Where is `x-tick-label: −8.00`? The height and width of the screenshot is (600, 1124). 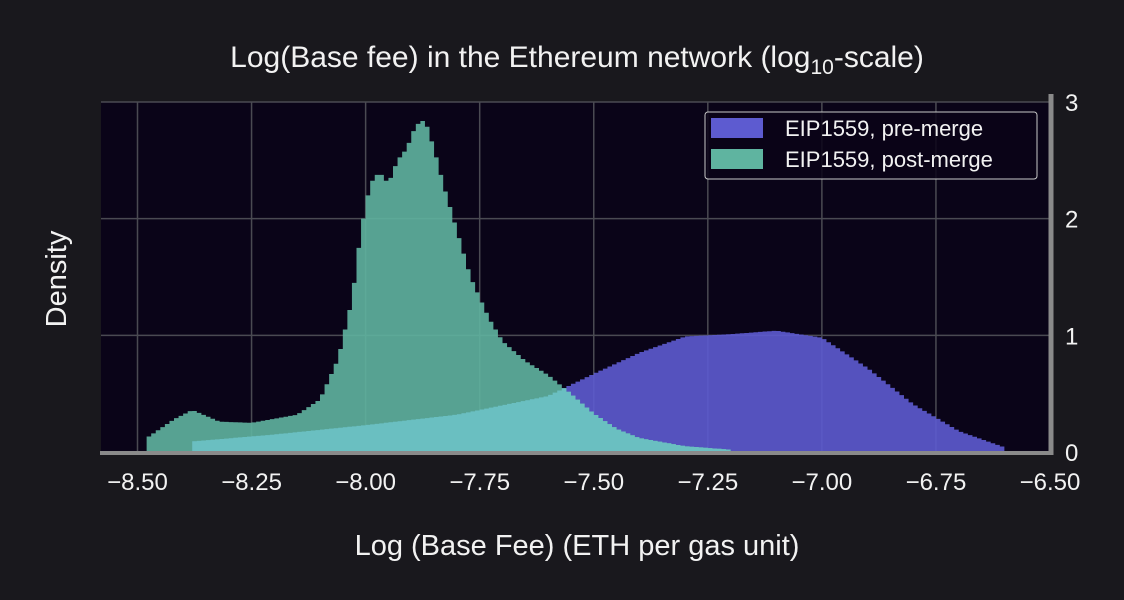 x-tick-label: −8.00 is located at coordinates (365, 482).